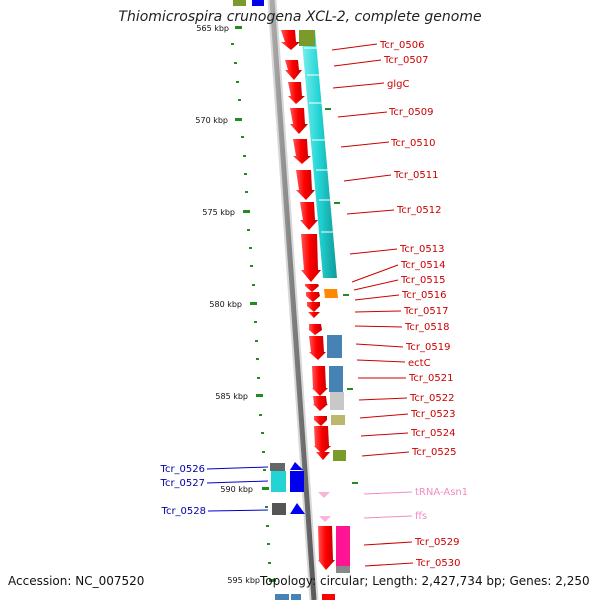 This screenshot has height=600, width=600. I want to click on gene-label-tcr-0518: Tcr_0518, so click(426, 327).